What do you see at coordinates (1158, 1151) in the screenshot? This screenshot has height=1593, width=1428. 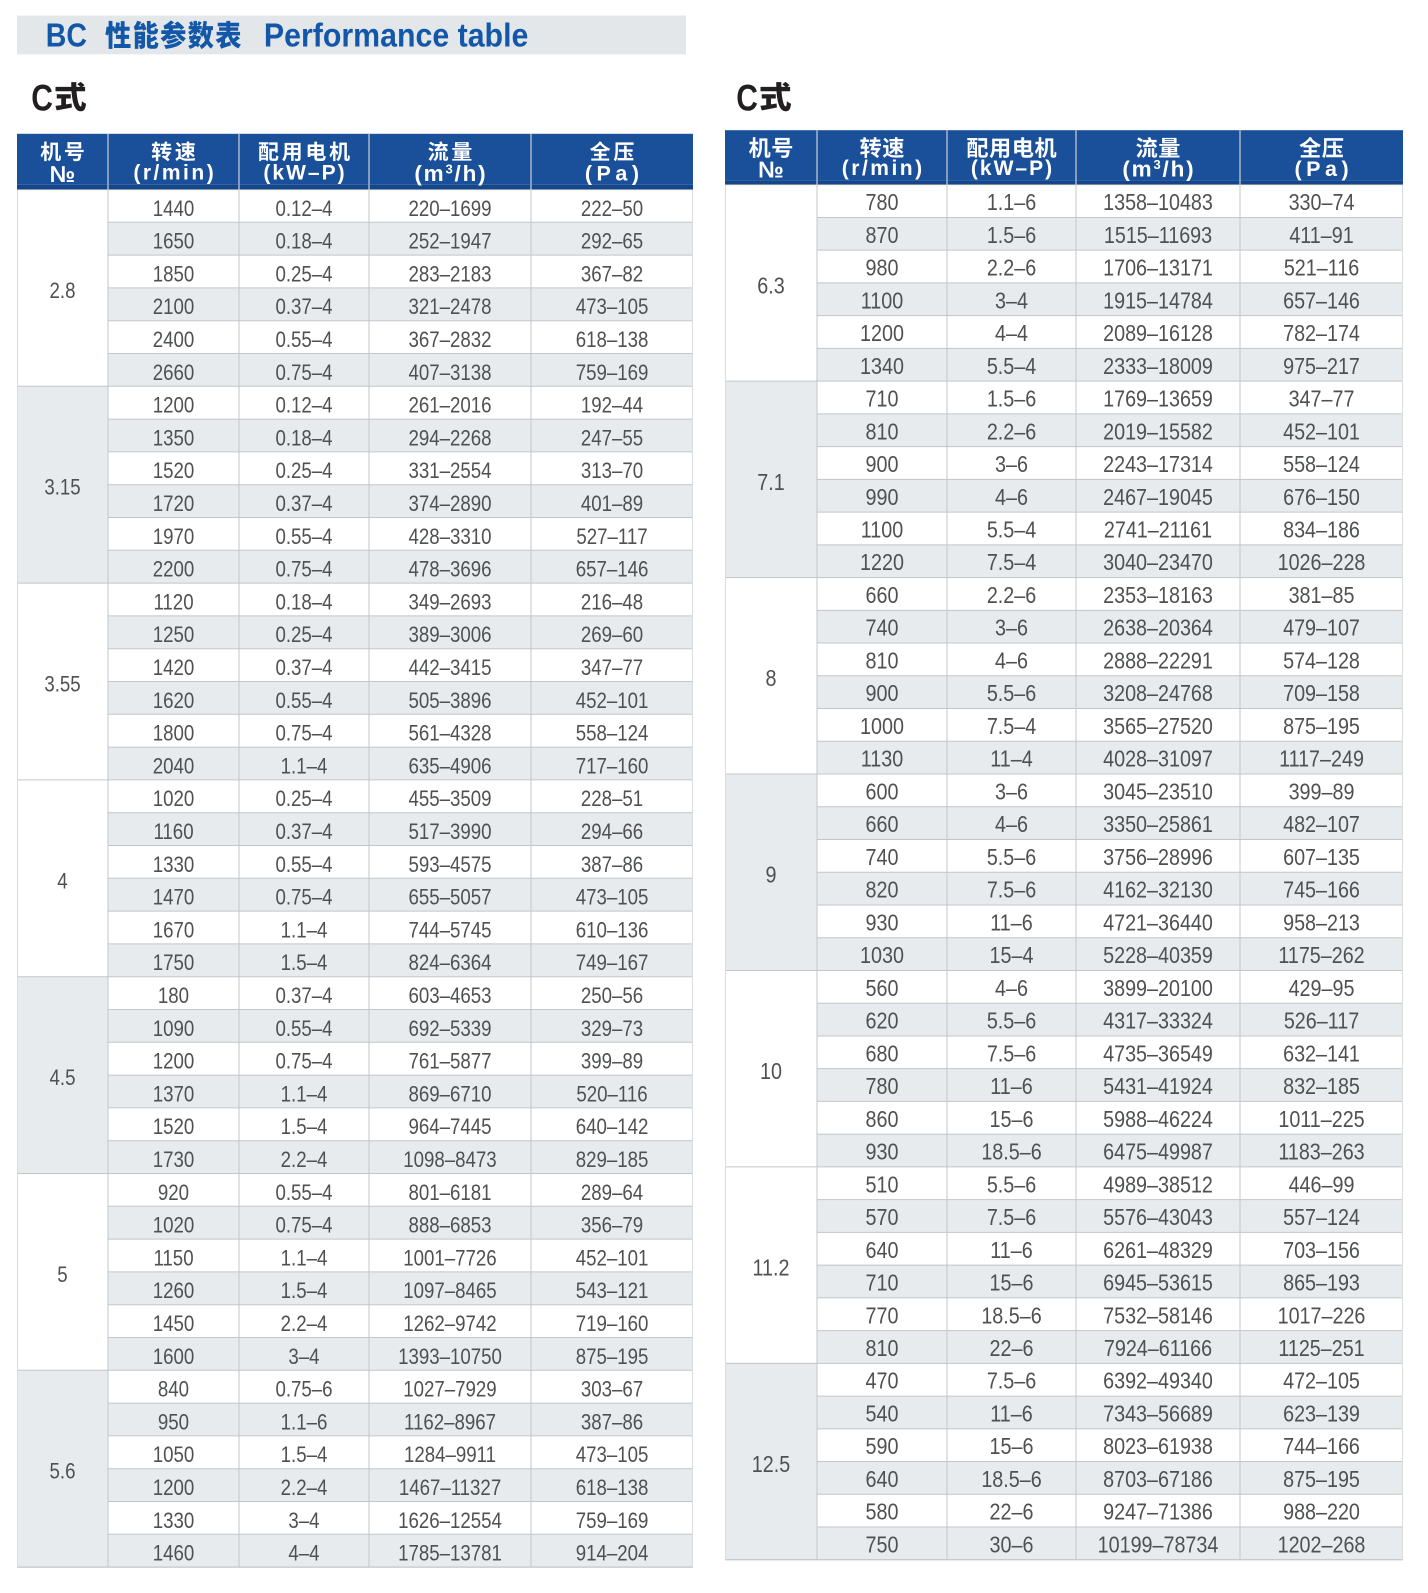 I see `svg-text: 6475–49987` at bounding box center [1158, 1151].